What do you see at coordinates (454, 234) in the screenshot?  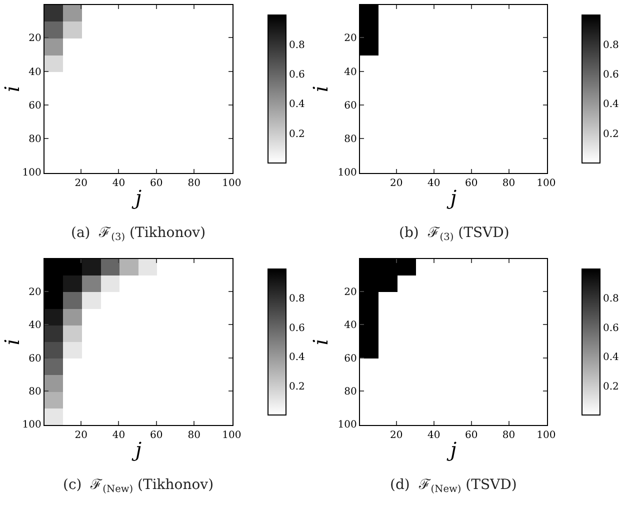 I see `text: (b) ℱ$_{(3)}$ (TSVD)` at bounding box center [454, 234].